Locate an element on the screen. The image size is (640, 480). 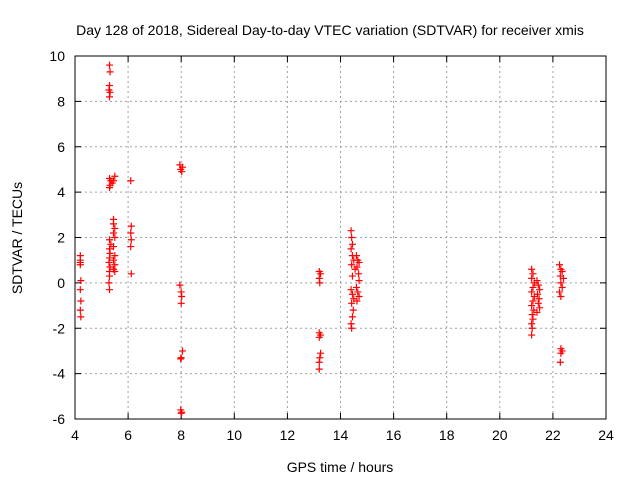
x-axis-label: GPS time / hours is located at coordinates (340, 467).